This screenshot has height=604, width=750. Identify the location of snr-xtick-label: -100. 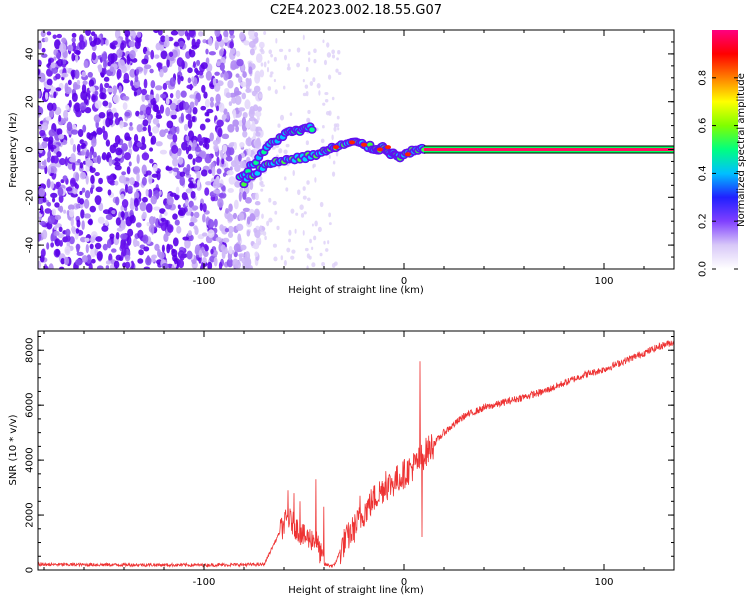
(204, 582).